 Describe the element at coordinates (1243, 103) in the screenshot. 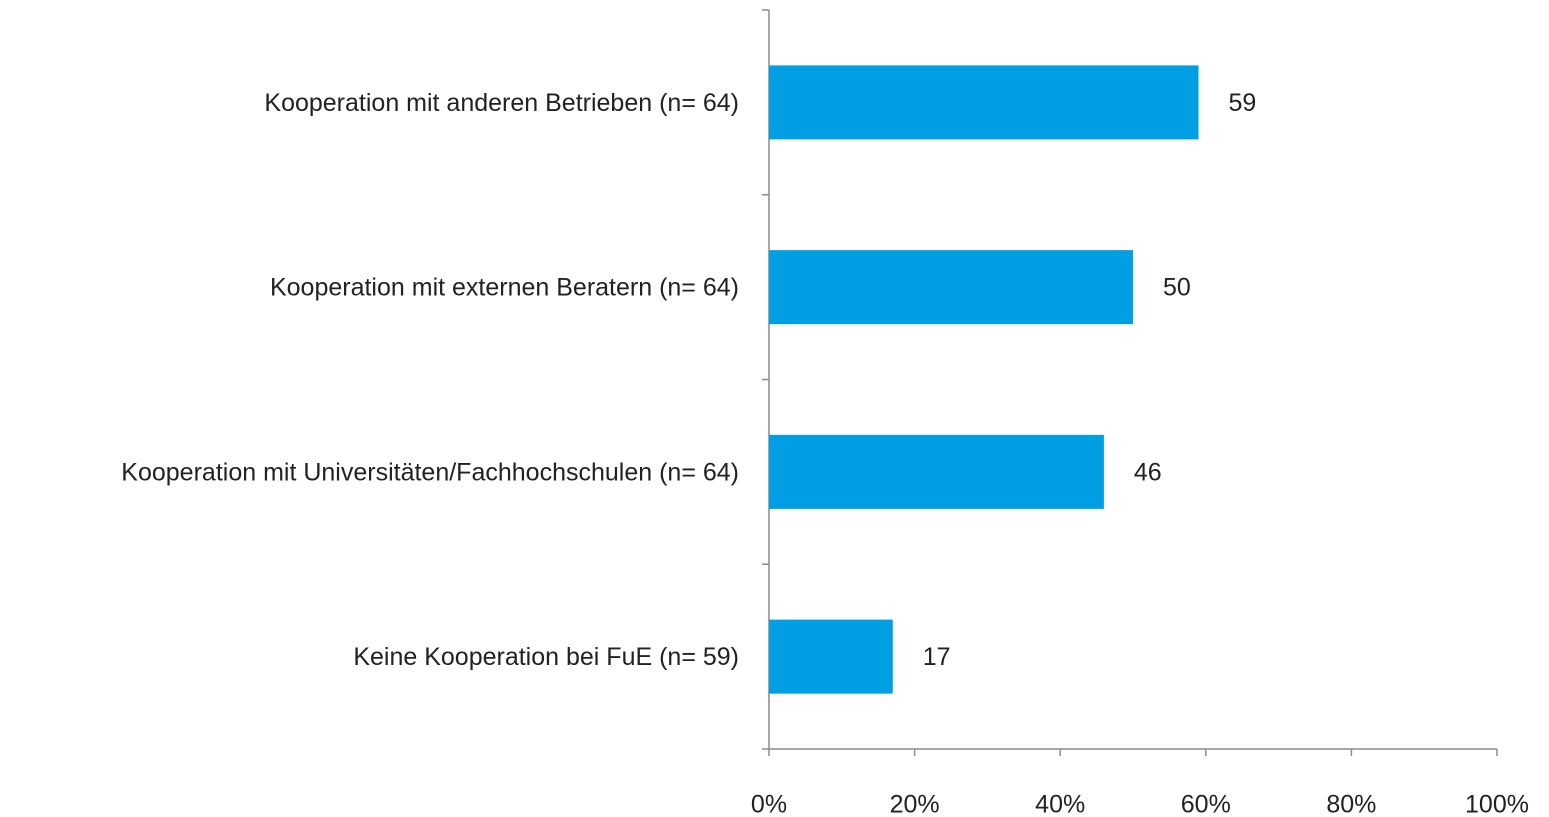

I see `data-label: 59` at that location.